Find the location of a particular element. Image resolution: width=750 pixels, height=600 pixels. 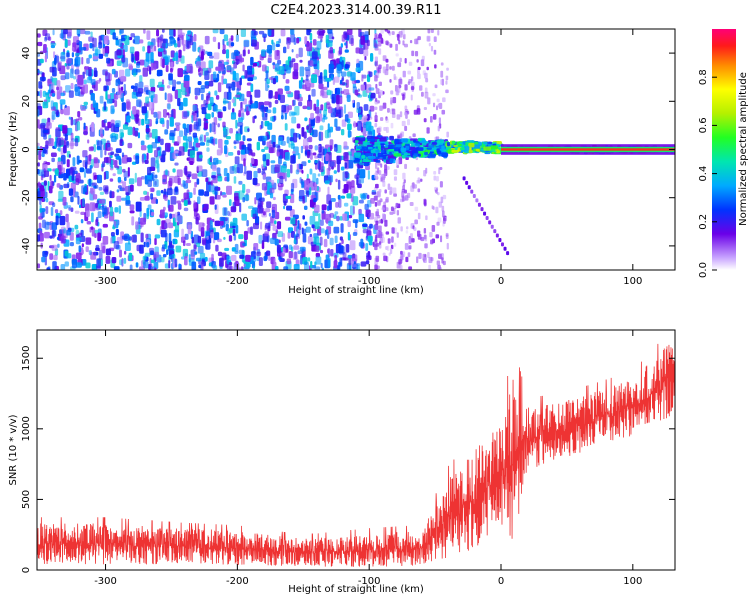

x-tick-label: 100 is located at coordinates (632, 581).